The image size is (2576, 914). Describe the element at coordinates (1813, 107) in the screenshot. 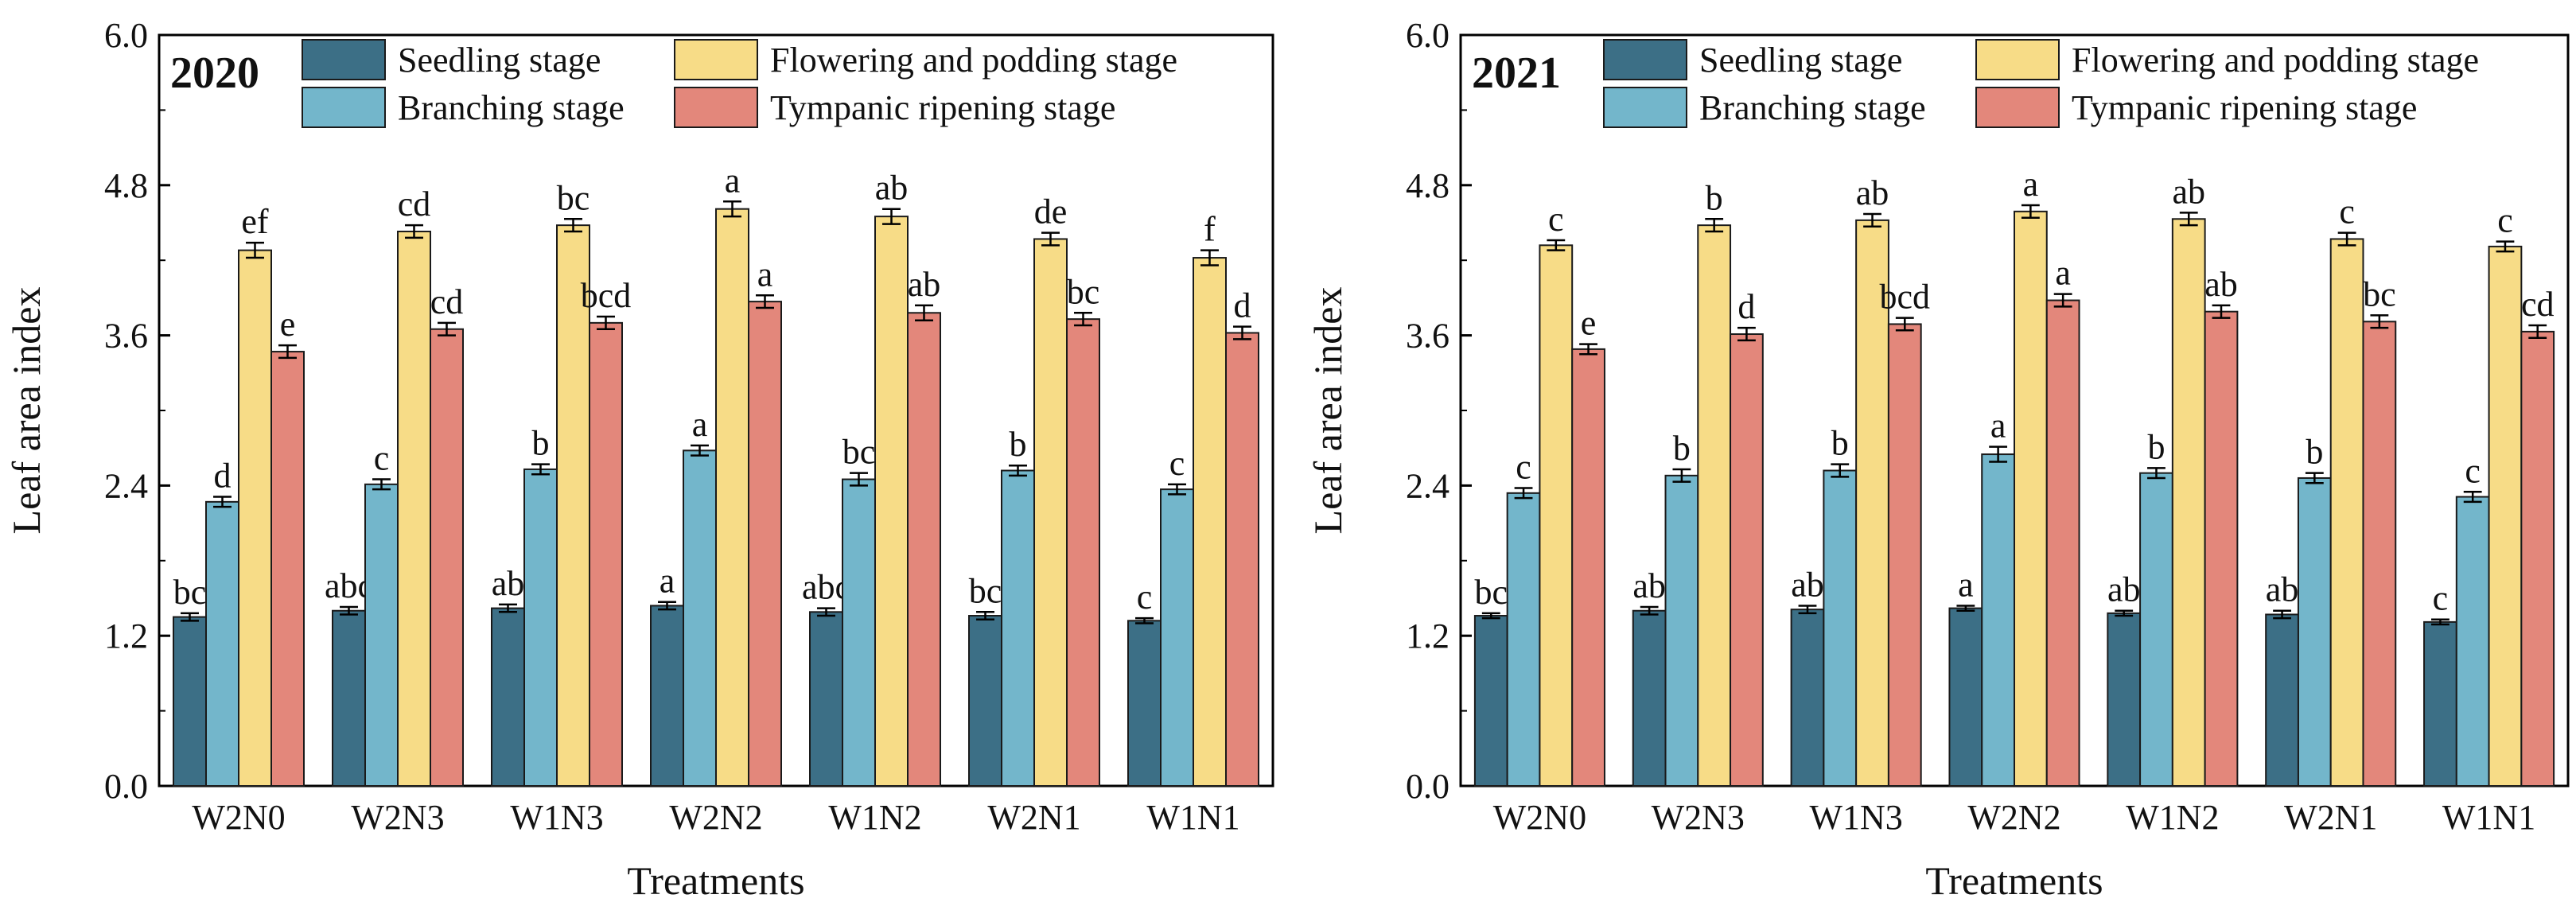

I see `legend-entry: Branching stage` at that location.